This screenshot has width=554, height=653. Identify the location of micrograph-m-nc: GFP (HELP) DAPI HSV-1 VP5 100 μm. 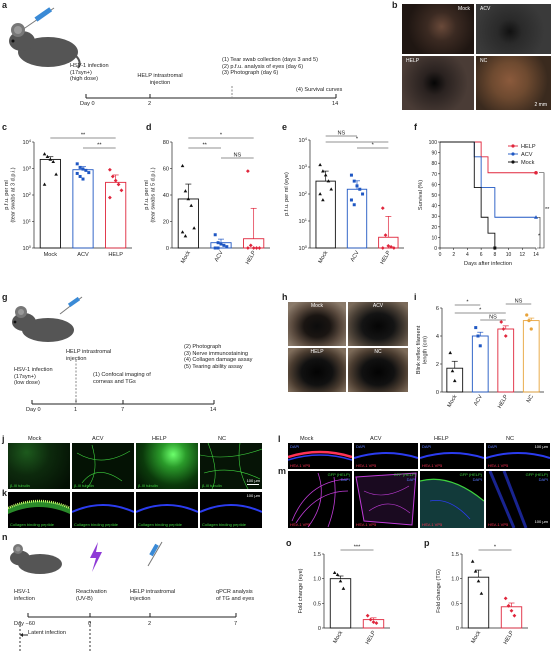
(518, 499).